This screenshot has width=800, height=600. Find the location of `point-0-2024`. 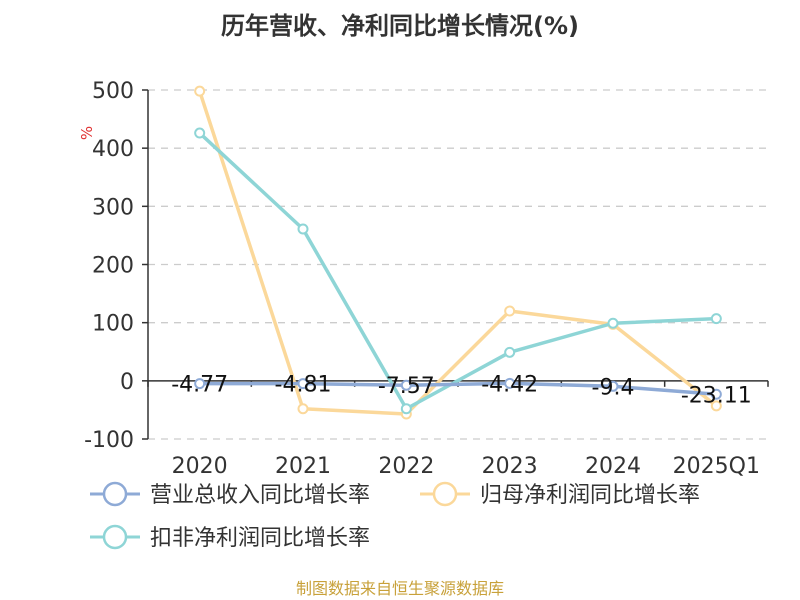

point-0-2024 is located at coordinates (613, 386).